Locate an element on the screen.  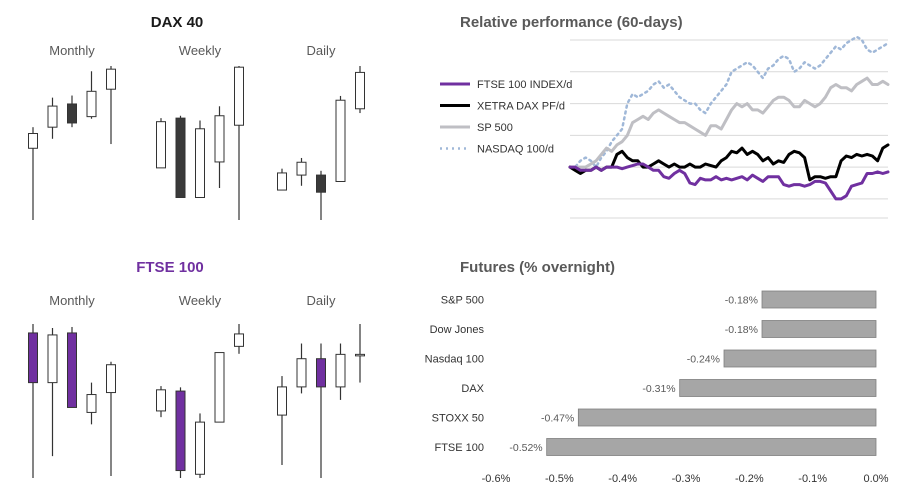
x-tick-label: -0.4% is located at coordinates (622, 479).